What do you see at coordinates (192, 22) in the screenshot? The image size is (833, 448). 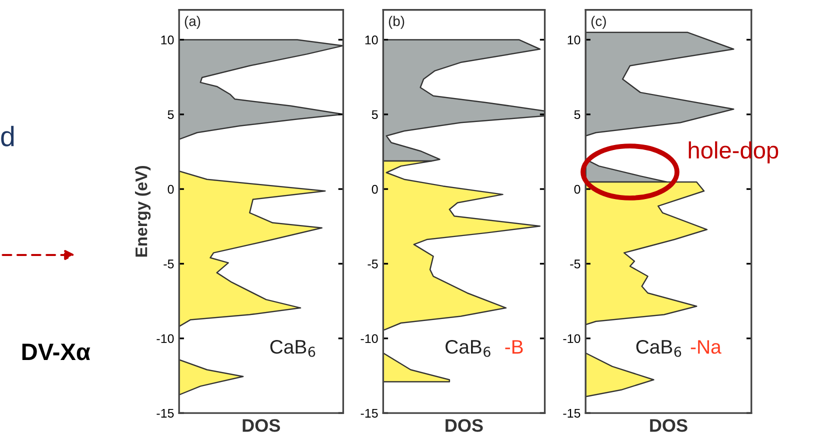 I see `annotation: (a)` at bounding box center [192, 22].